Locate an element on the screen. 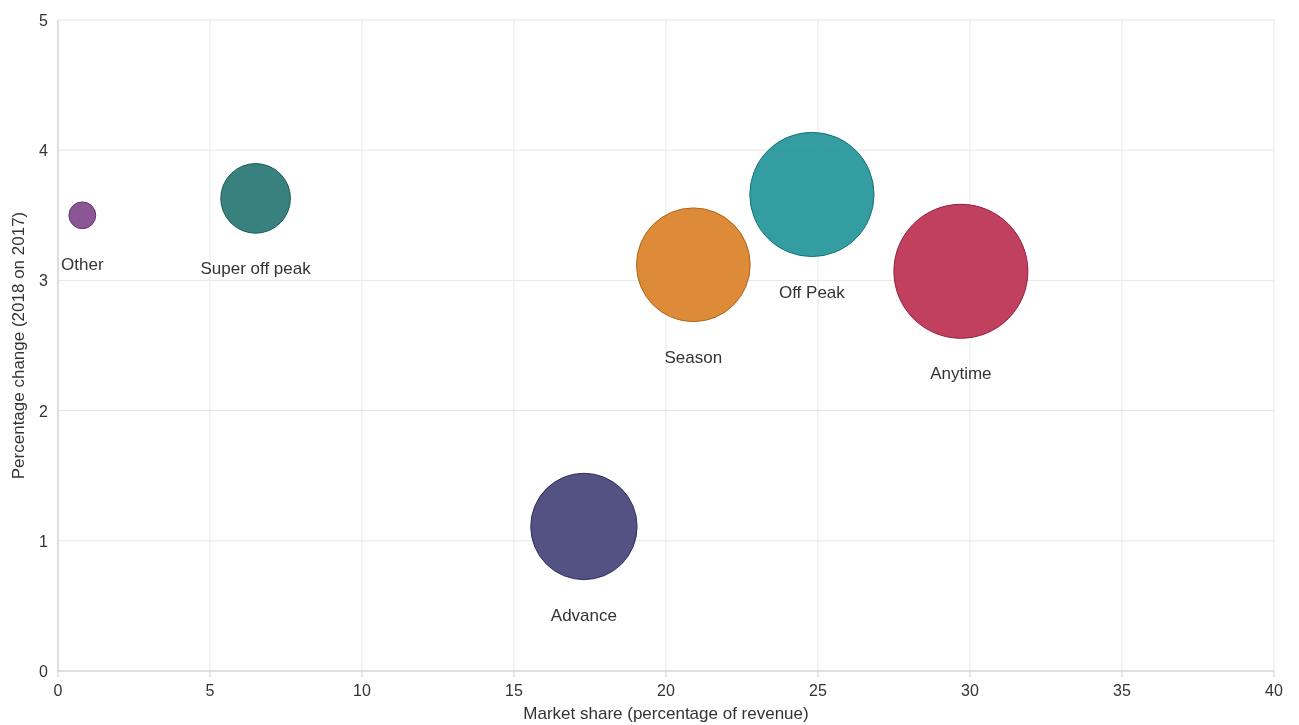 This screenshot has height=725, width=1299. y-tick-label: 5 is located at coordinates (44, 20).